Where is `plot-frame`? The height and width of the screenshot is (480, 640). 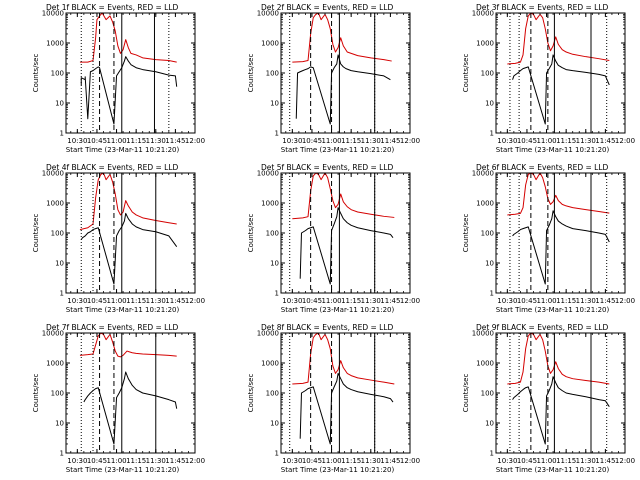 plot-frame is located at coordinates (560, 393).